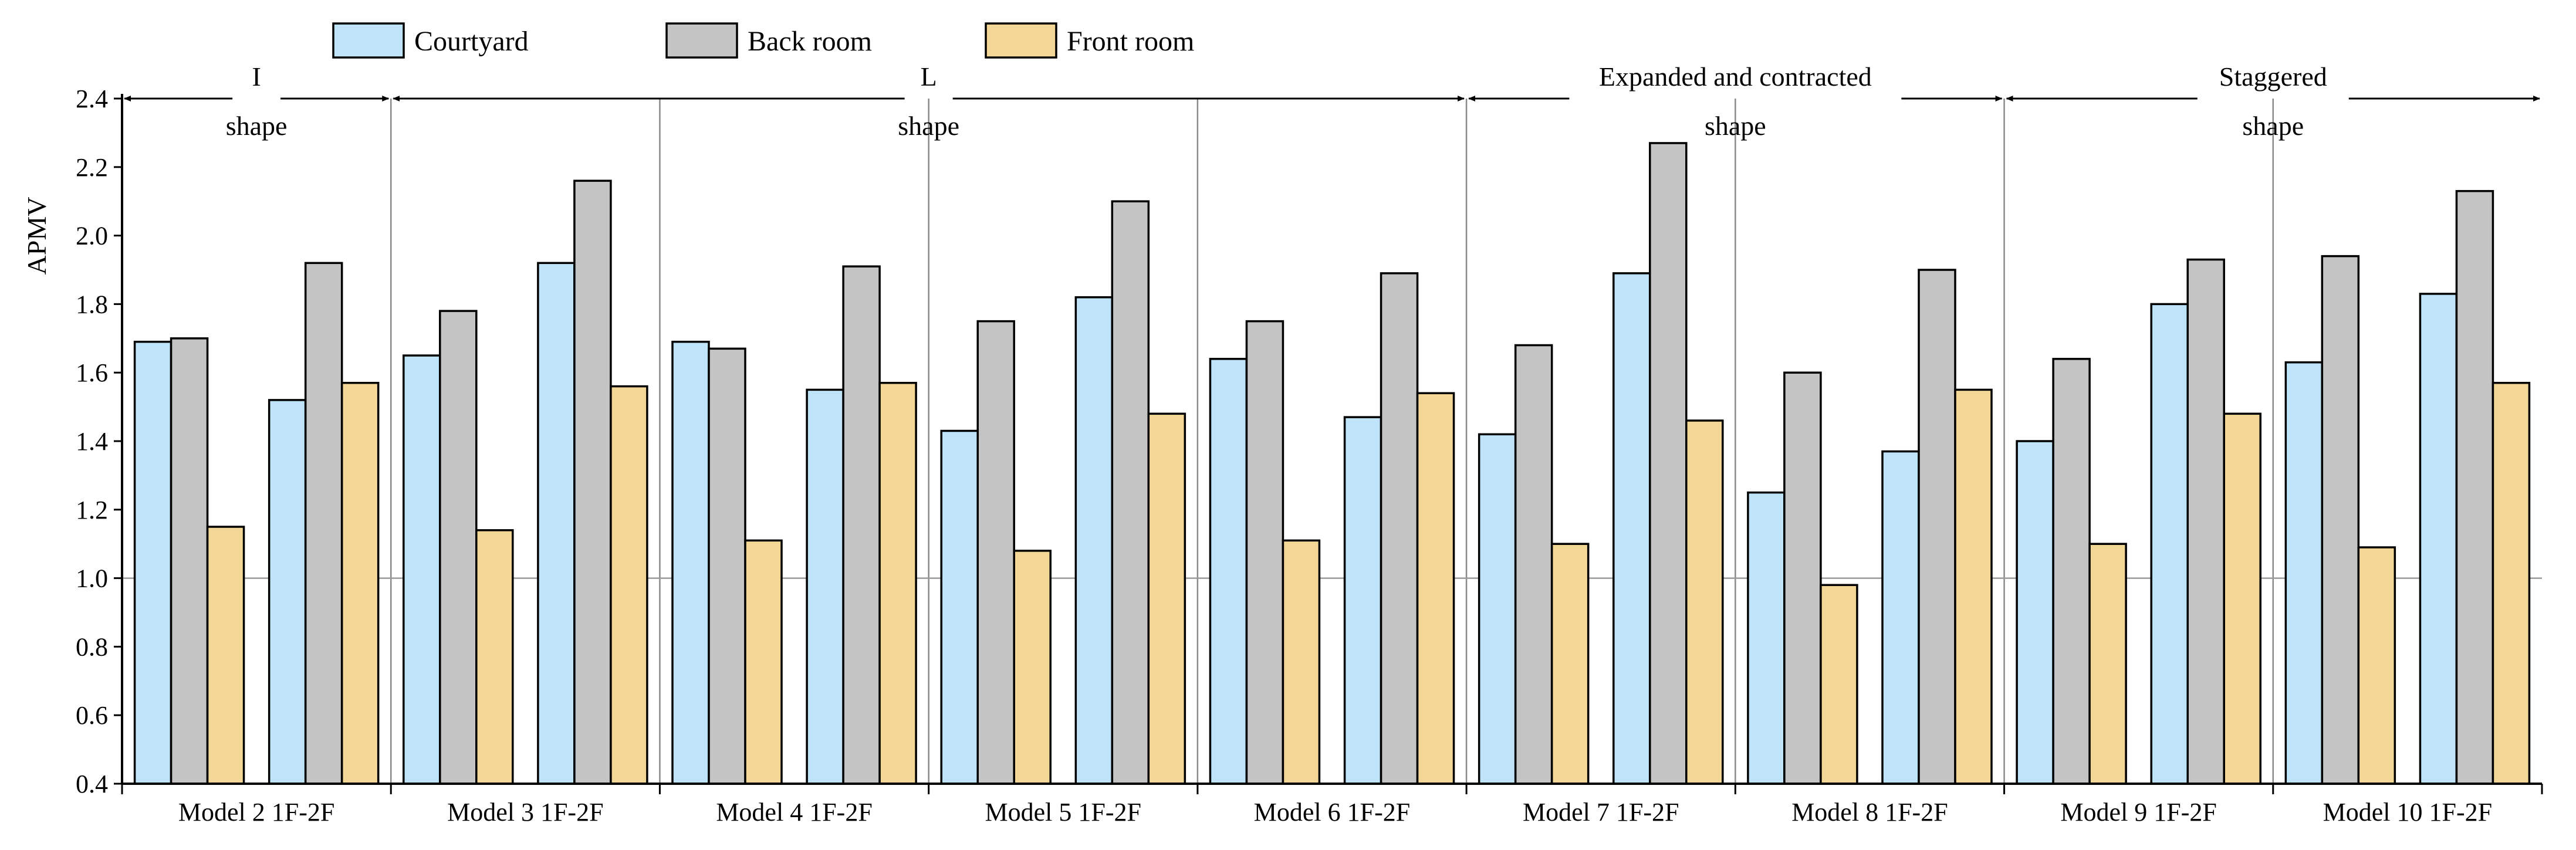  What do you see at coordinates (256, 812) in the screenshot?
I see `x-tick-label: Model 2 1F-2F` at bounding box center [256, 812].